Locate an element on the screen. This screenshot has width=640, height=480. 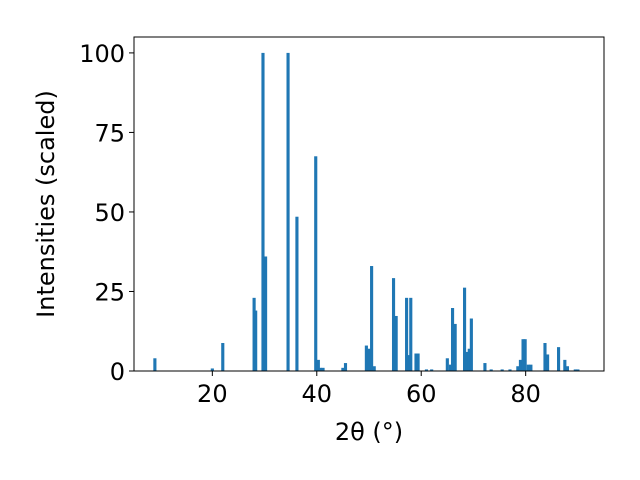
y-tick-label: 25 is located at coordinates (109, 292).